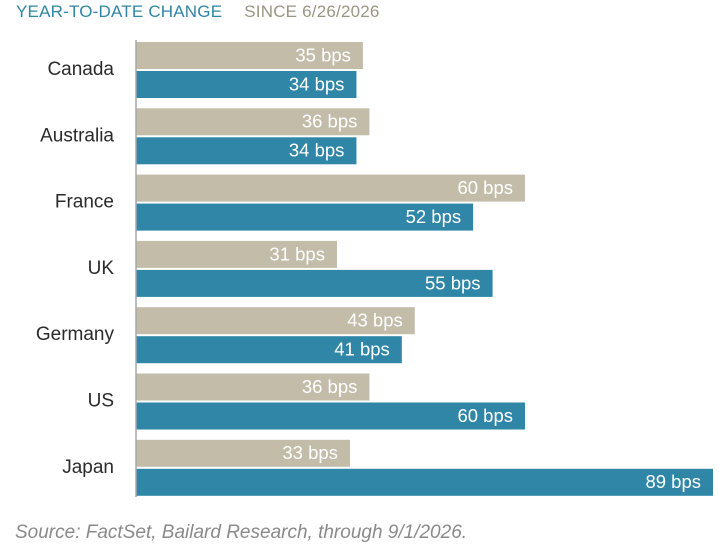  Describe the element at coordinates (453, 282) in the screenshot. I see `bar-value-label: 55 bps` at that location.